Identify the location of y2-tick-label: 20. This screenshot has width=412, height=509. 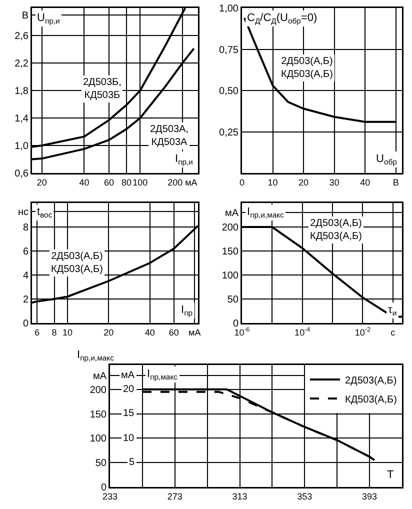
(129, 389).